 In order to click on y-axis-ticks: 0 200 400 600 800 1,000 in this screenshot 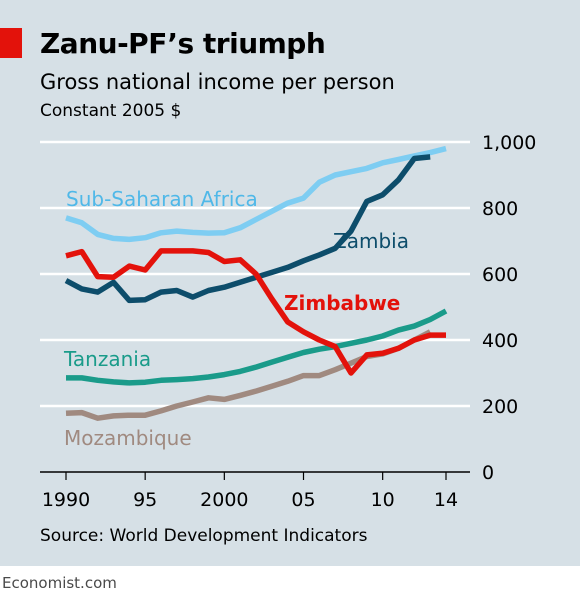, I will do `click(509, 308)`.